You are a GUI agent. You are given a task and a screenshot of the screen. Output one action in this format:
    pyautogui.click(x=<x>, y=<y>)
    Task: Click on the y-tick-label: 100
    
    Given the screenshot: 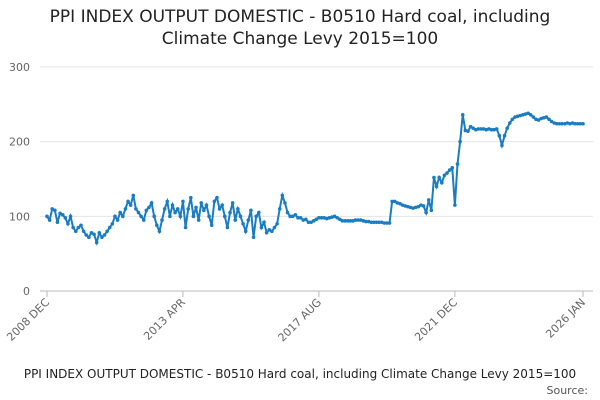 What is the action you would take?
    pyautogui.click(x=19, y=216)
    